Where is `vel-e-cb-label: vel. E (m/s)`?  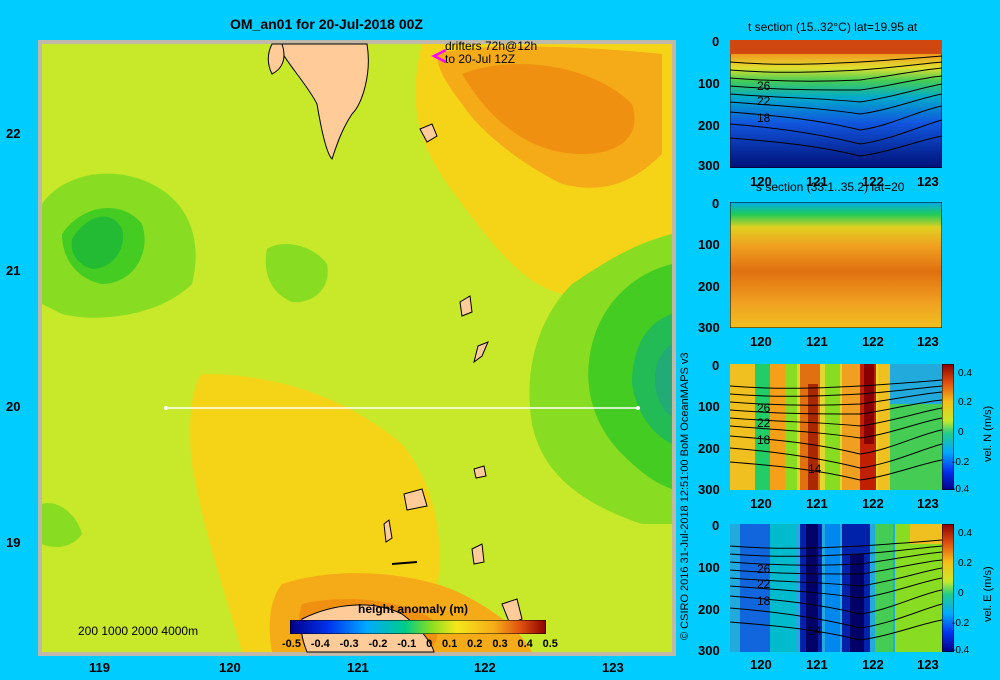
vel-e-cb-label: vel. E (m/s) is located at coordinates (988, 594).